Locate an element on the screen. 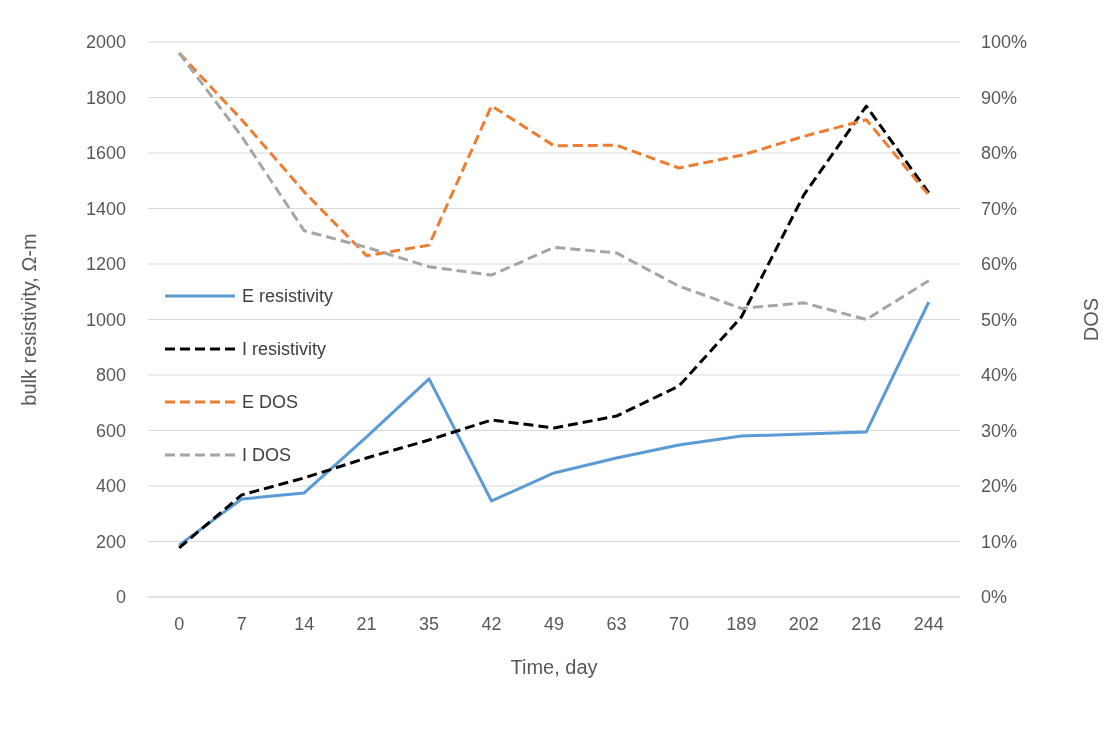  y2-tick-label: 90% is located at coordinates (999, 97).